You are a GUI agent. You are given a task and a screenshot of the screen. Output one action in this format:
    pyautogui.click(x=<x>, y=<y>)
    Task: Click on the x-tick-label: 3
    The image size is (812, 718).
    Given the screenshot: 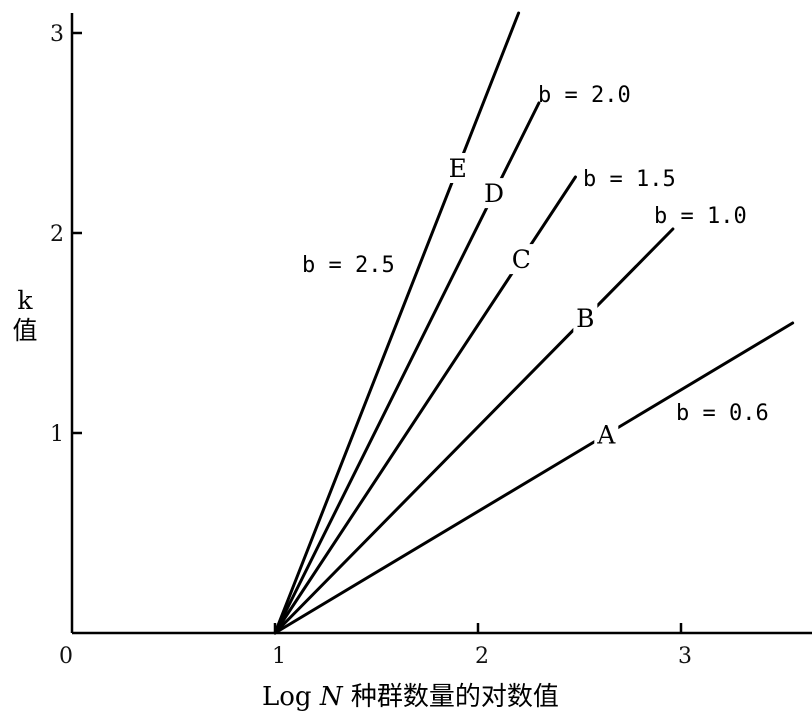 What is the action you would take?
    pyautogui.click(x=685, y=656)
    